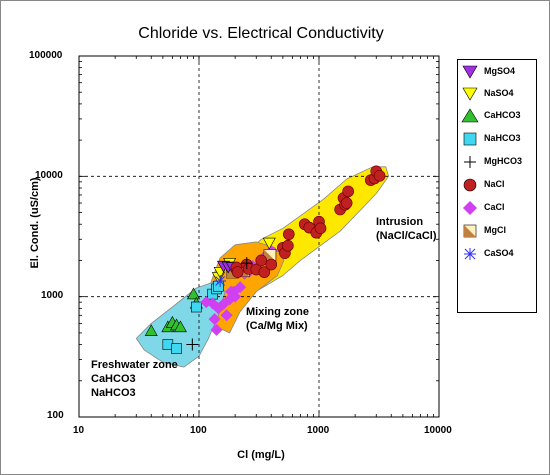 The width and height of the screenshot is (550, 475). What do you see at coordinates (470, 115) in the screenshot?
I see `cahco3-triangle-up-icon` at bounding box center [470, 115].